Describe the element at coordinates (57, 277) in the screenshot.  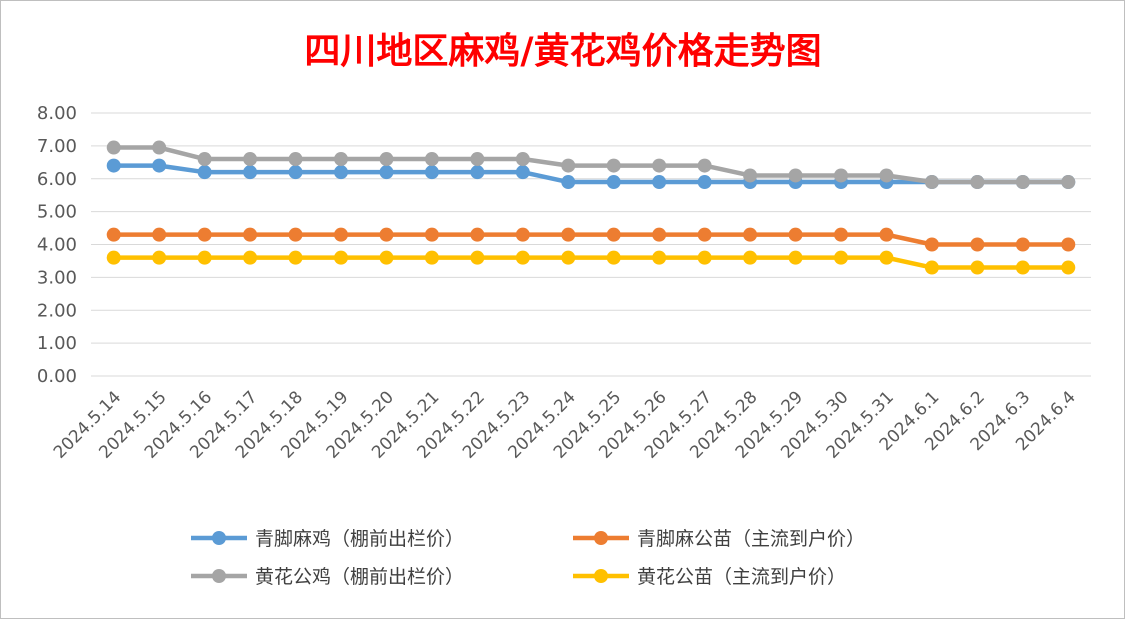
I see `y-tick-label: 3.00` at that location.